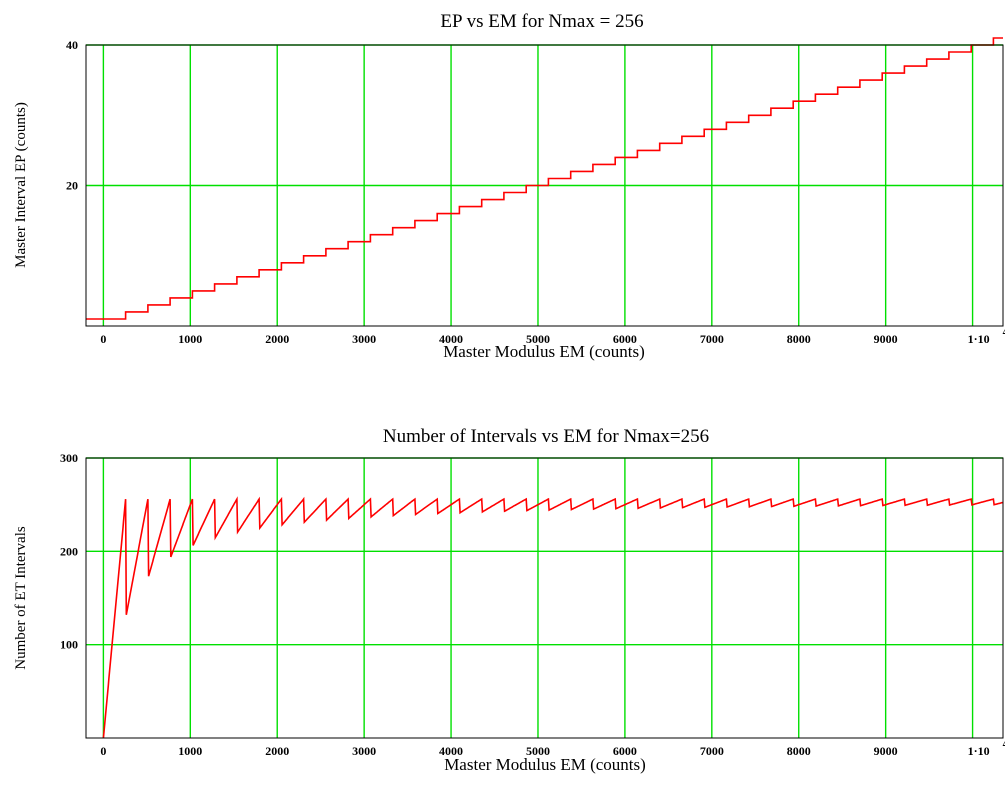  Describe the element at coordinates (69, 458) in the screenshot. I see `y-tick-label: 300` at that location.